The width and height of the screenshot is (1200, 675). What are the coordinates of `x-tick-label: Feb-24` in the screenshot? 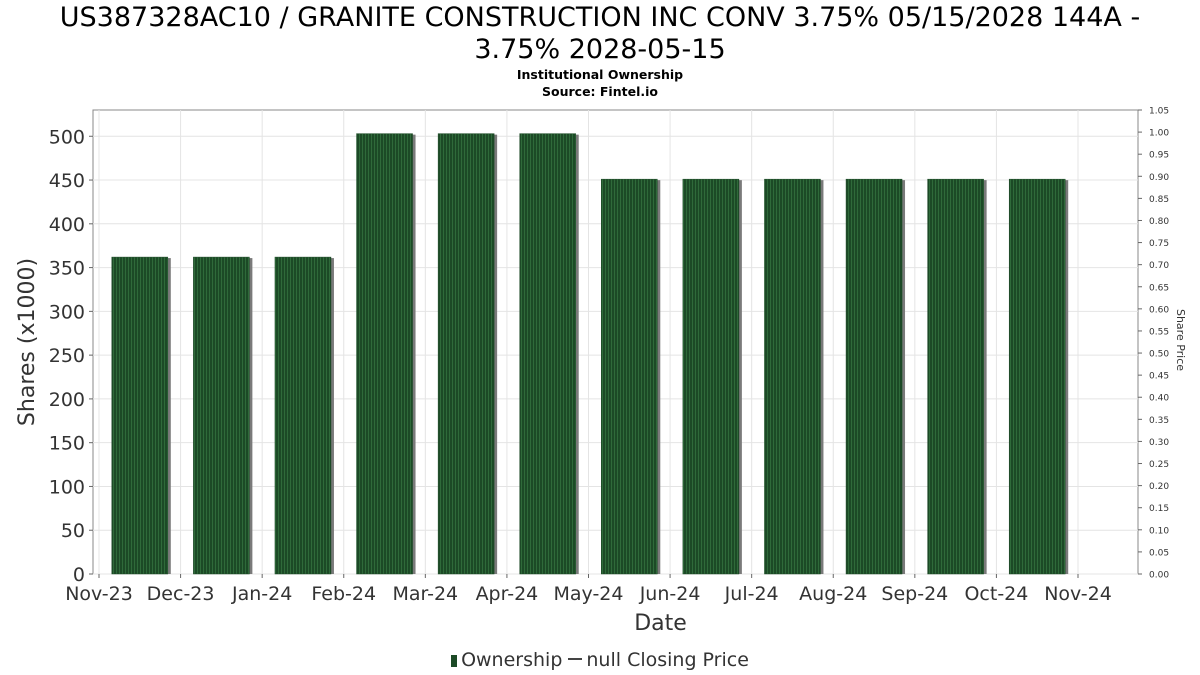 It's located at (343, 594).